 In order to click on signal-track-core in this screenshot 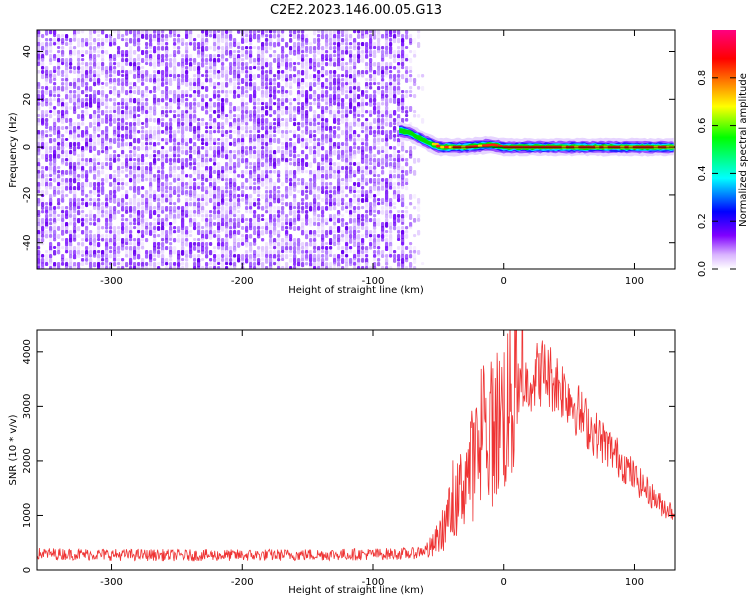, I will do `click(442, 147)`.